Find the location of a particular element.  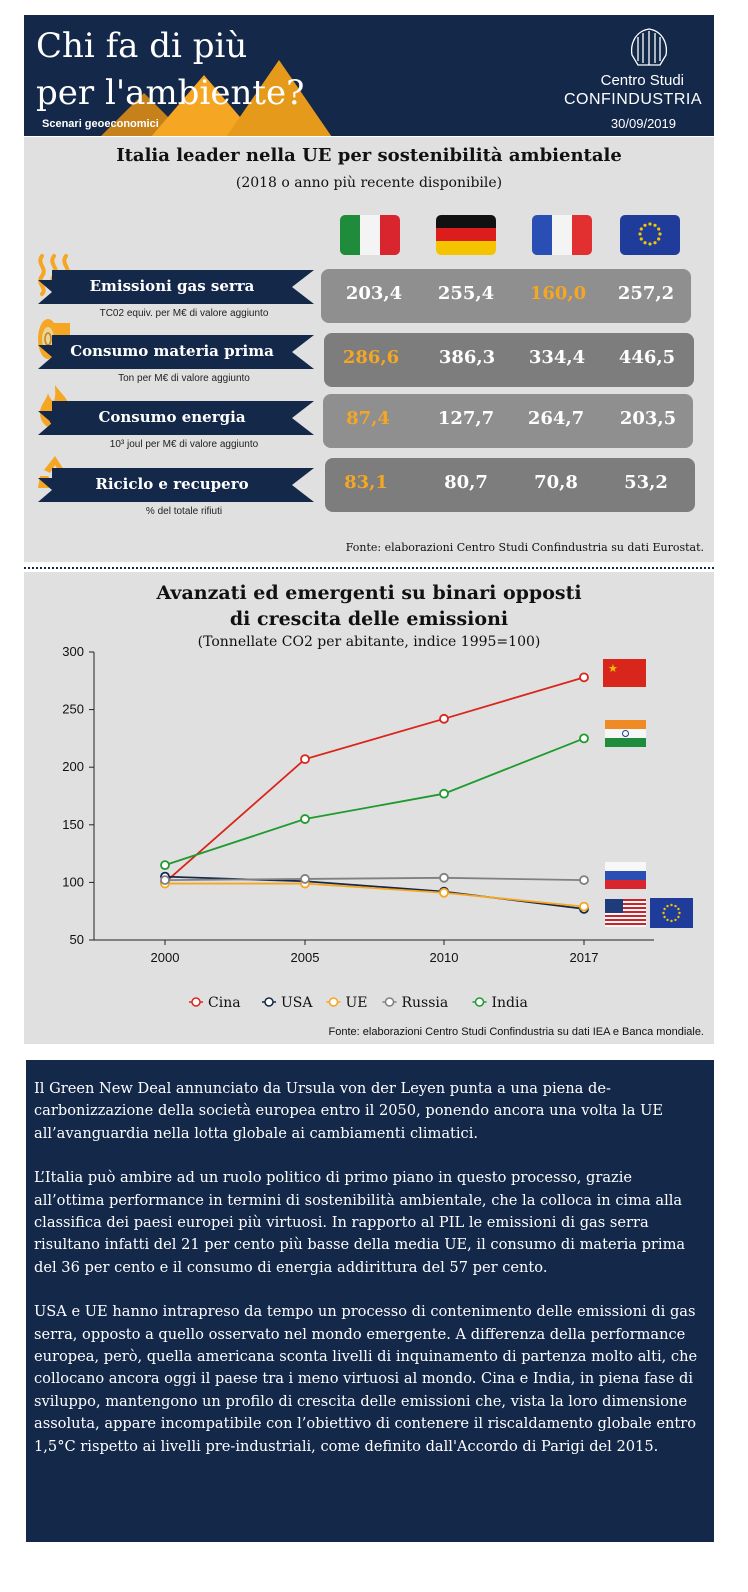

legend-label-russia: Russia is located at coordinates (425, 1003).